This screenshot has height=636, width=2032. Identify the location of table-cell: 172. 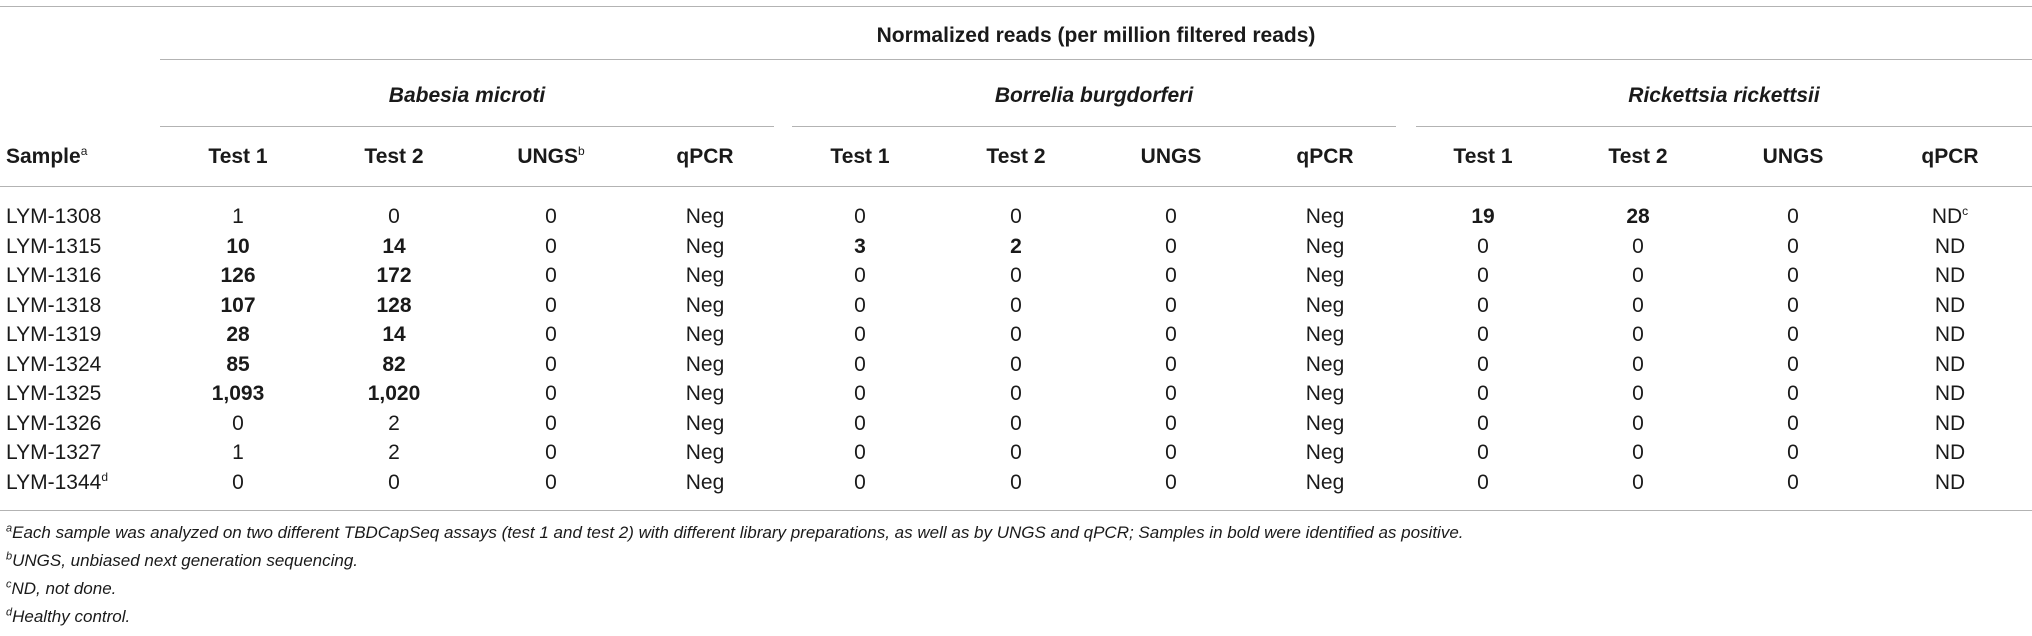
(394, 275).